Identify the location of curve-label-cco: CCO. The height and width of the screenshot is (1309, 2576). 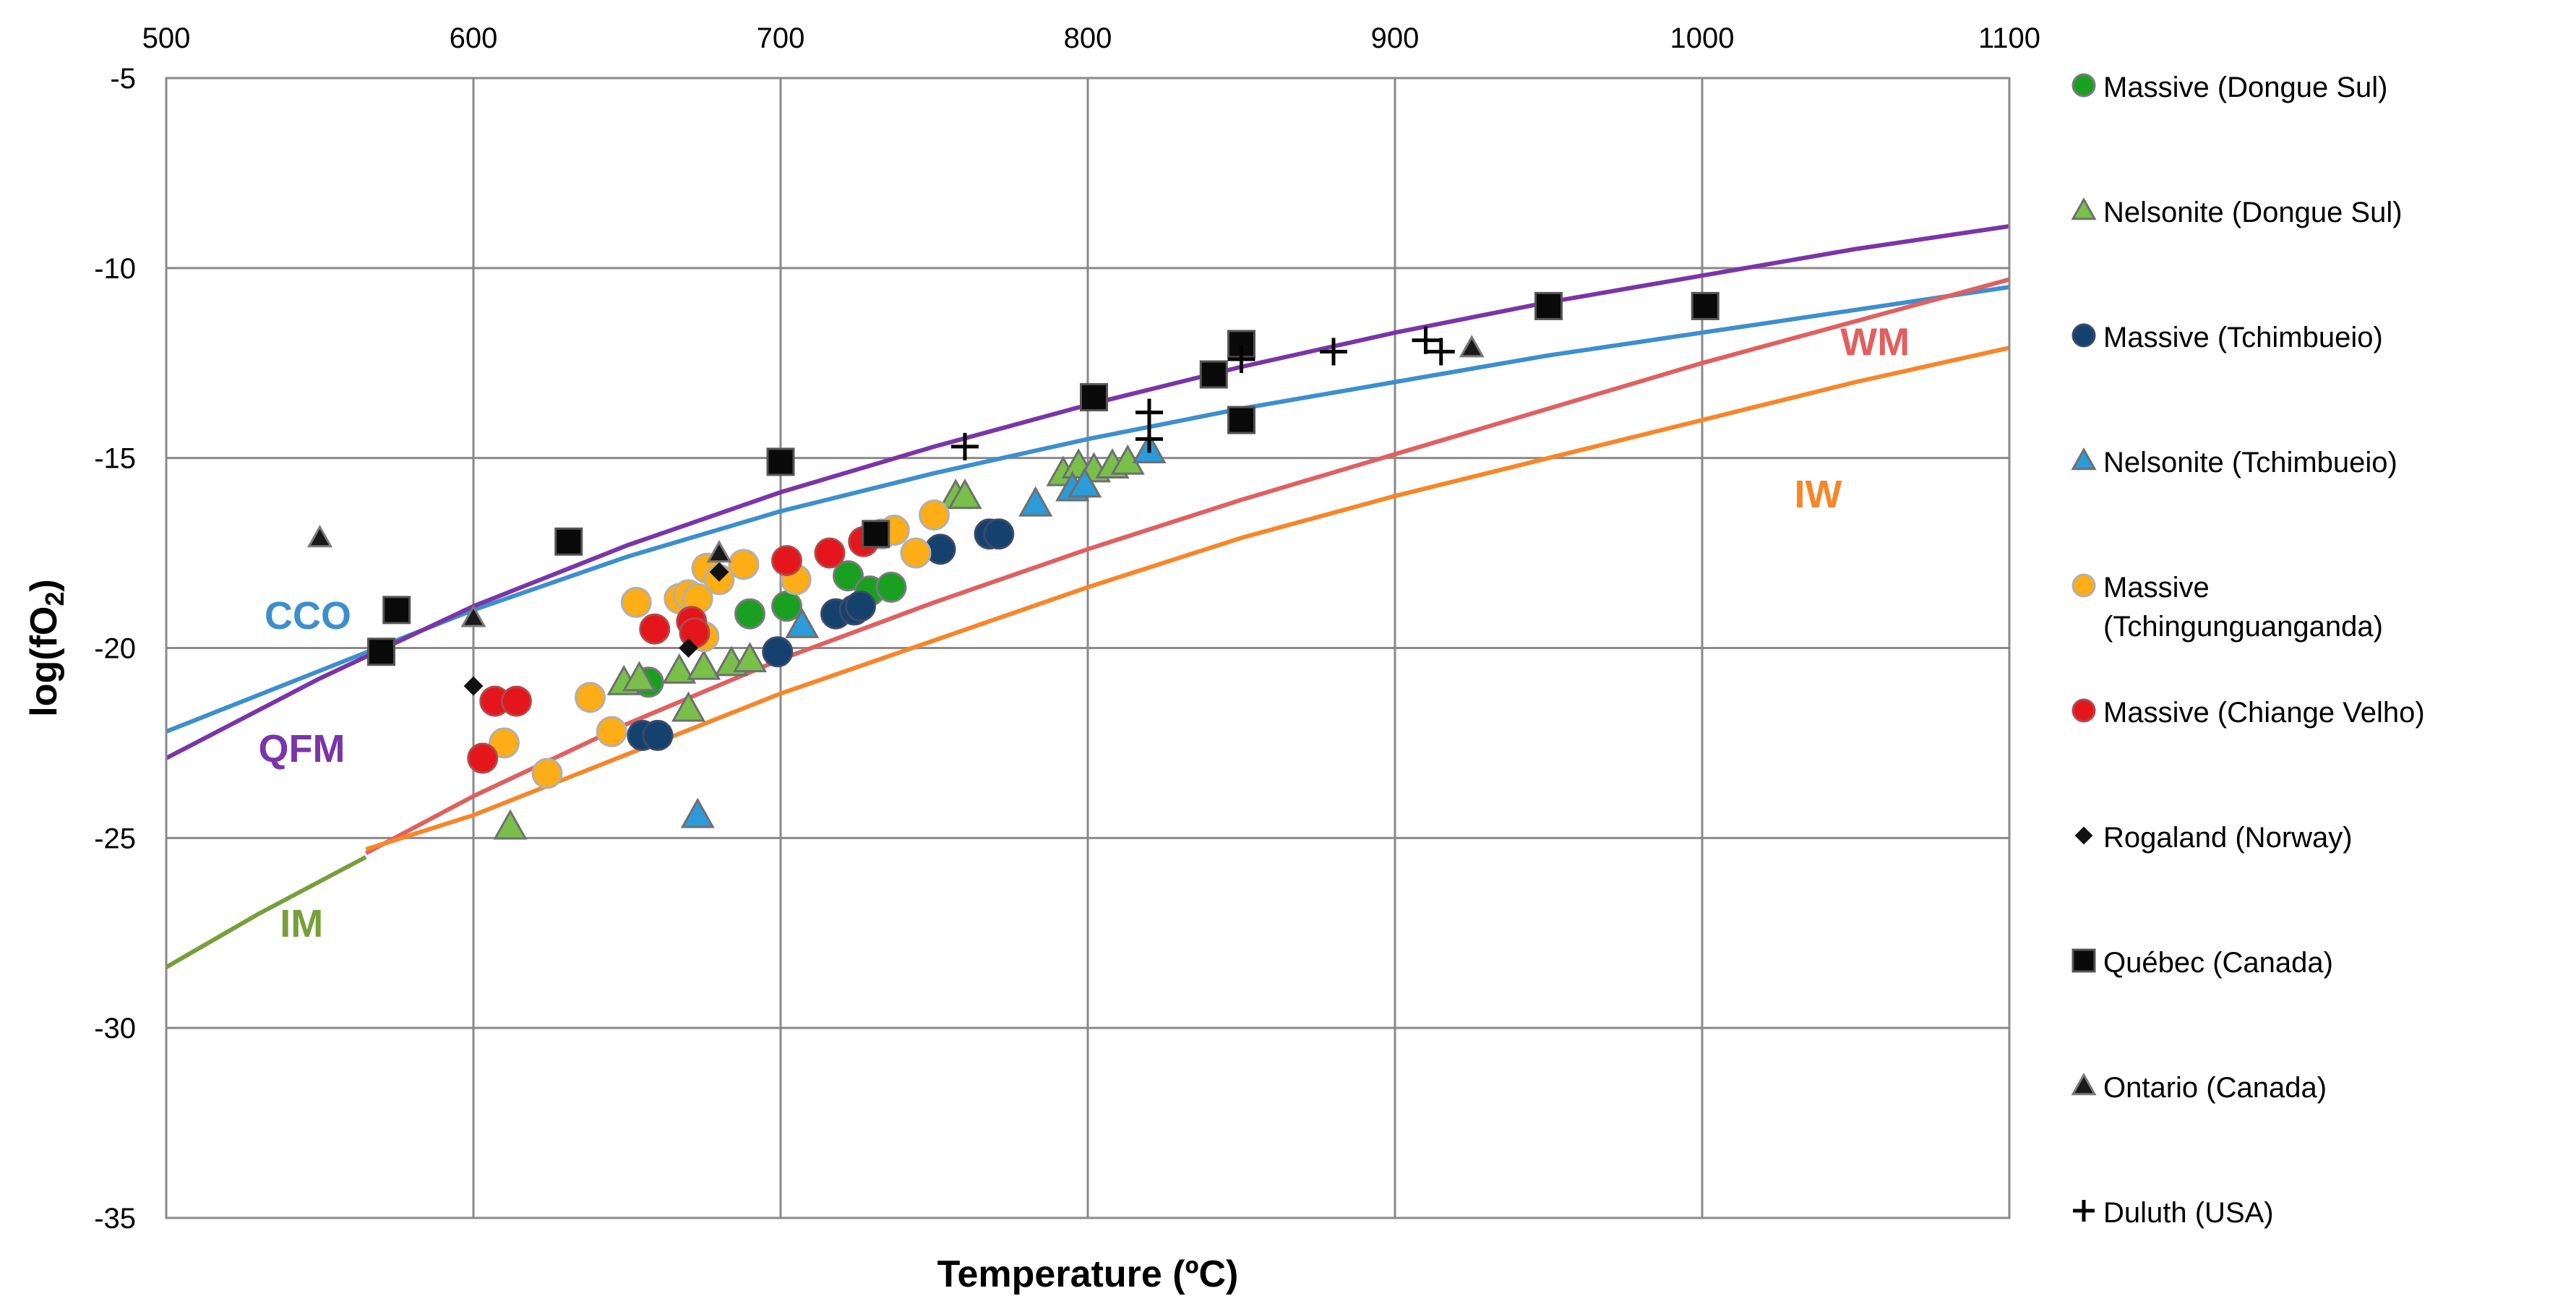
(308, 616).